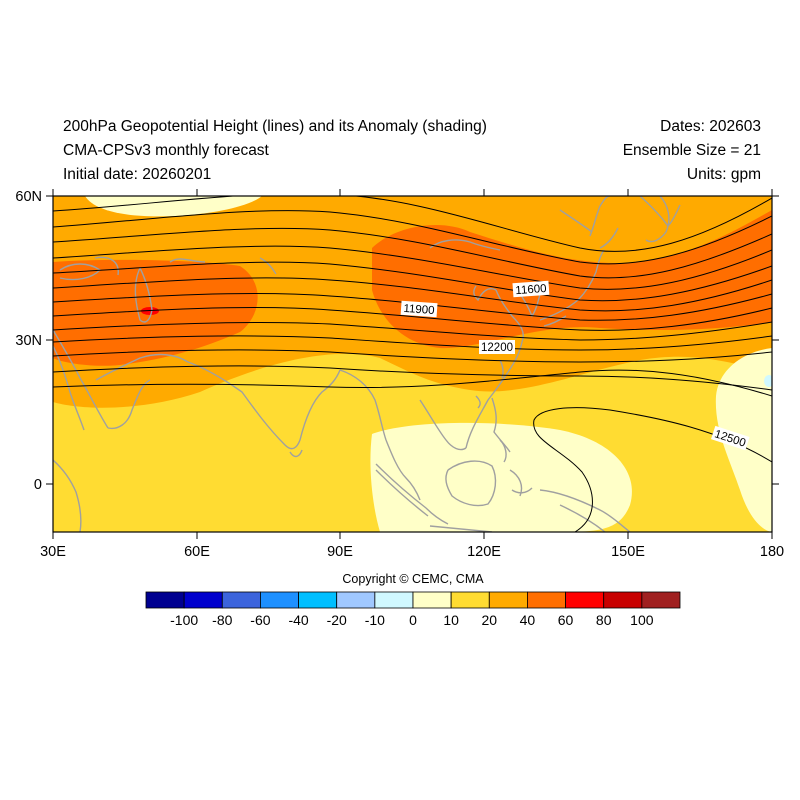 The width and height of the screenshot is (800, 800). I want to click on colorbar-label: 0, so click(413, 620).